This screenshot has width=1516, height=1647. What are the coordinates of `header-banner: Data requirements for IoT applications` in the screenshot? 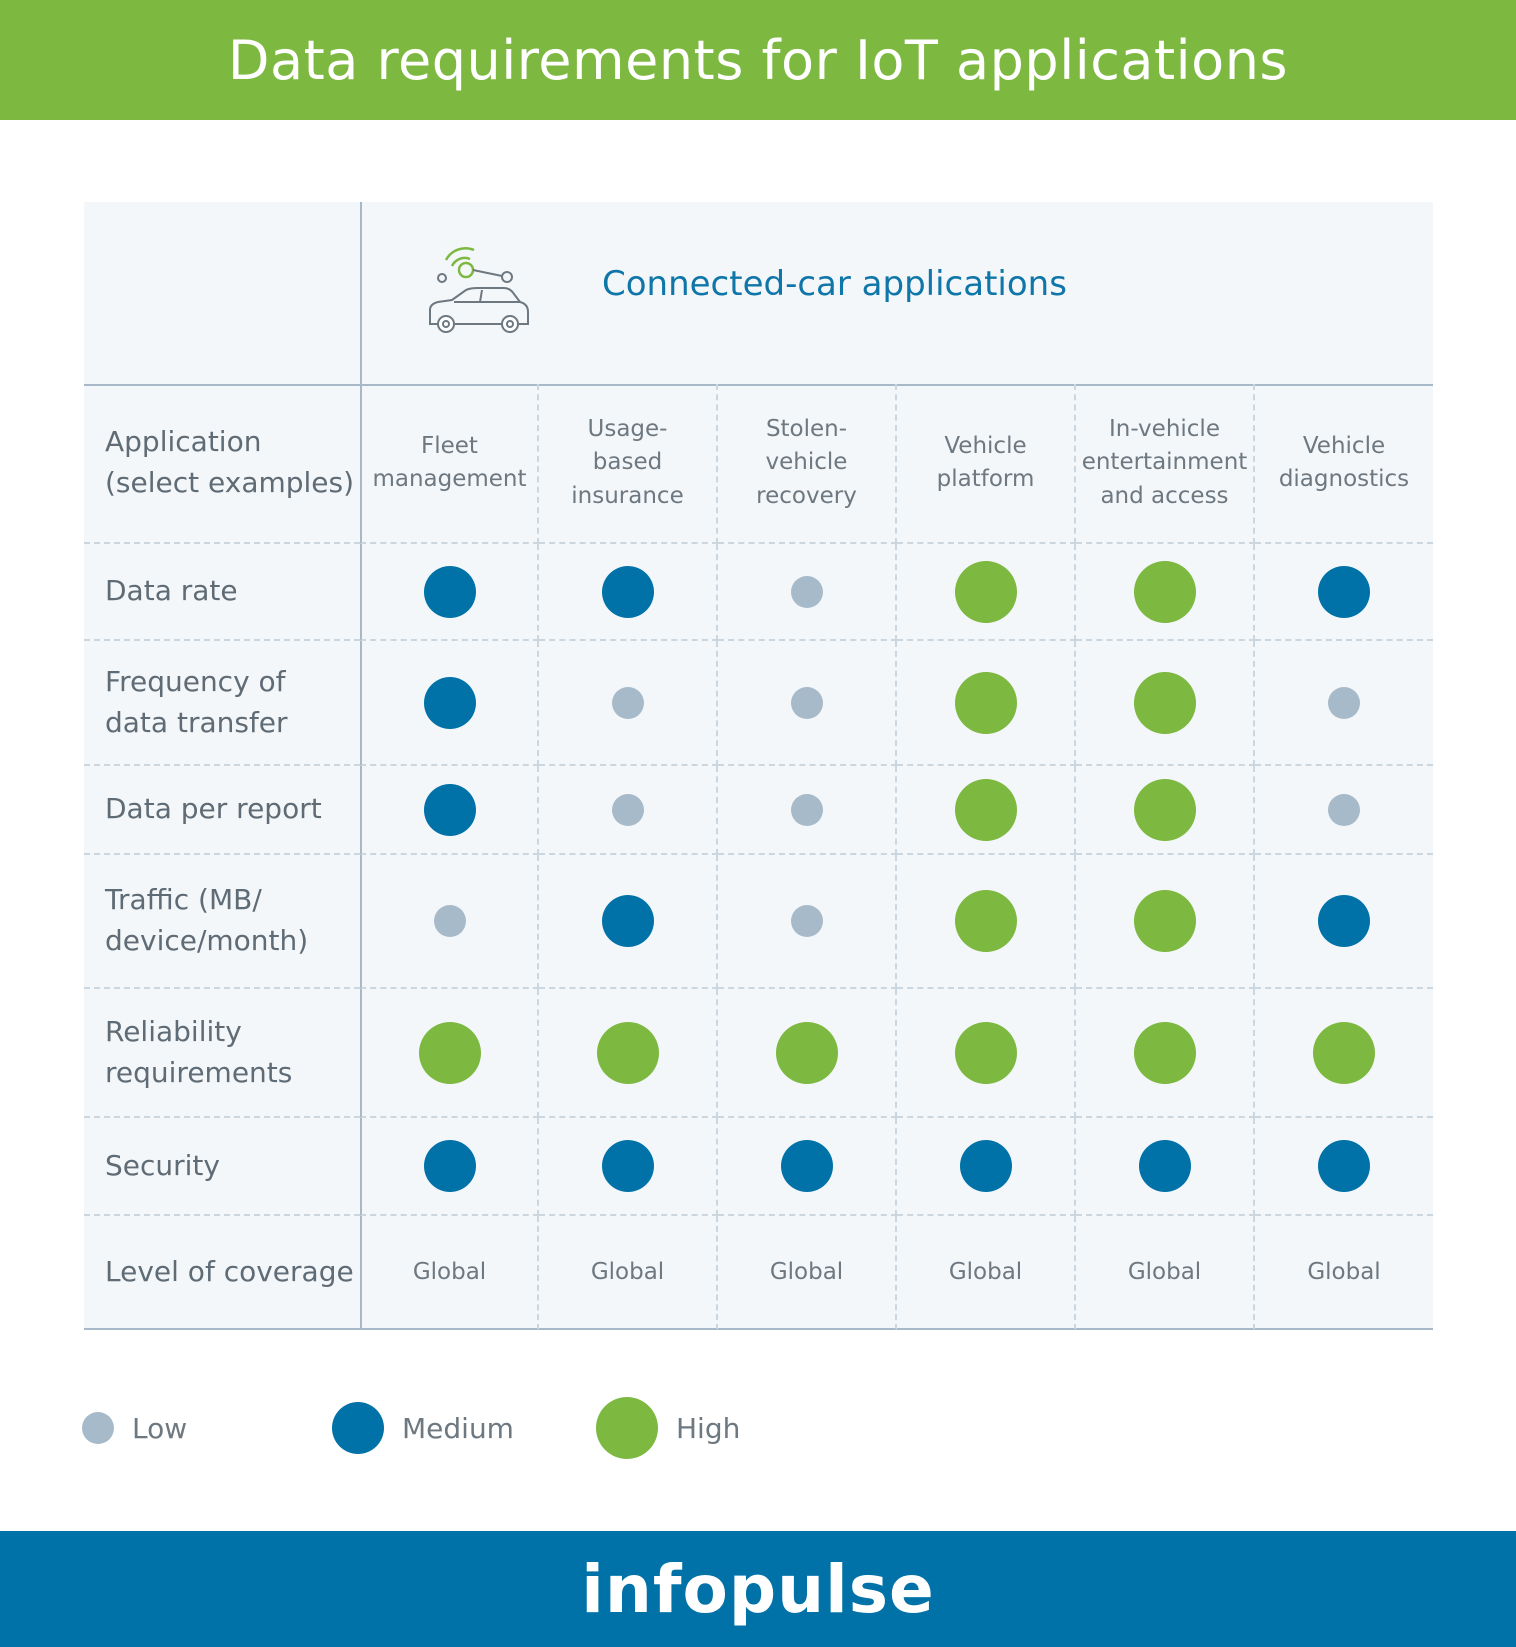 It's located at (758, 60).